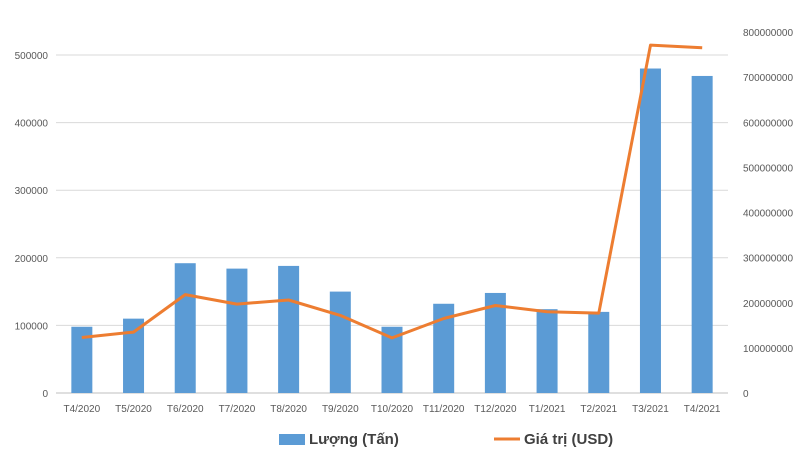 The width and height of the screenshot is (807, 457). What do you see at coordinates (702, 409) in the screenshot?
I see `x-tick-label: T4/2021` at bounding box center [702, 409].